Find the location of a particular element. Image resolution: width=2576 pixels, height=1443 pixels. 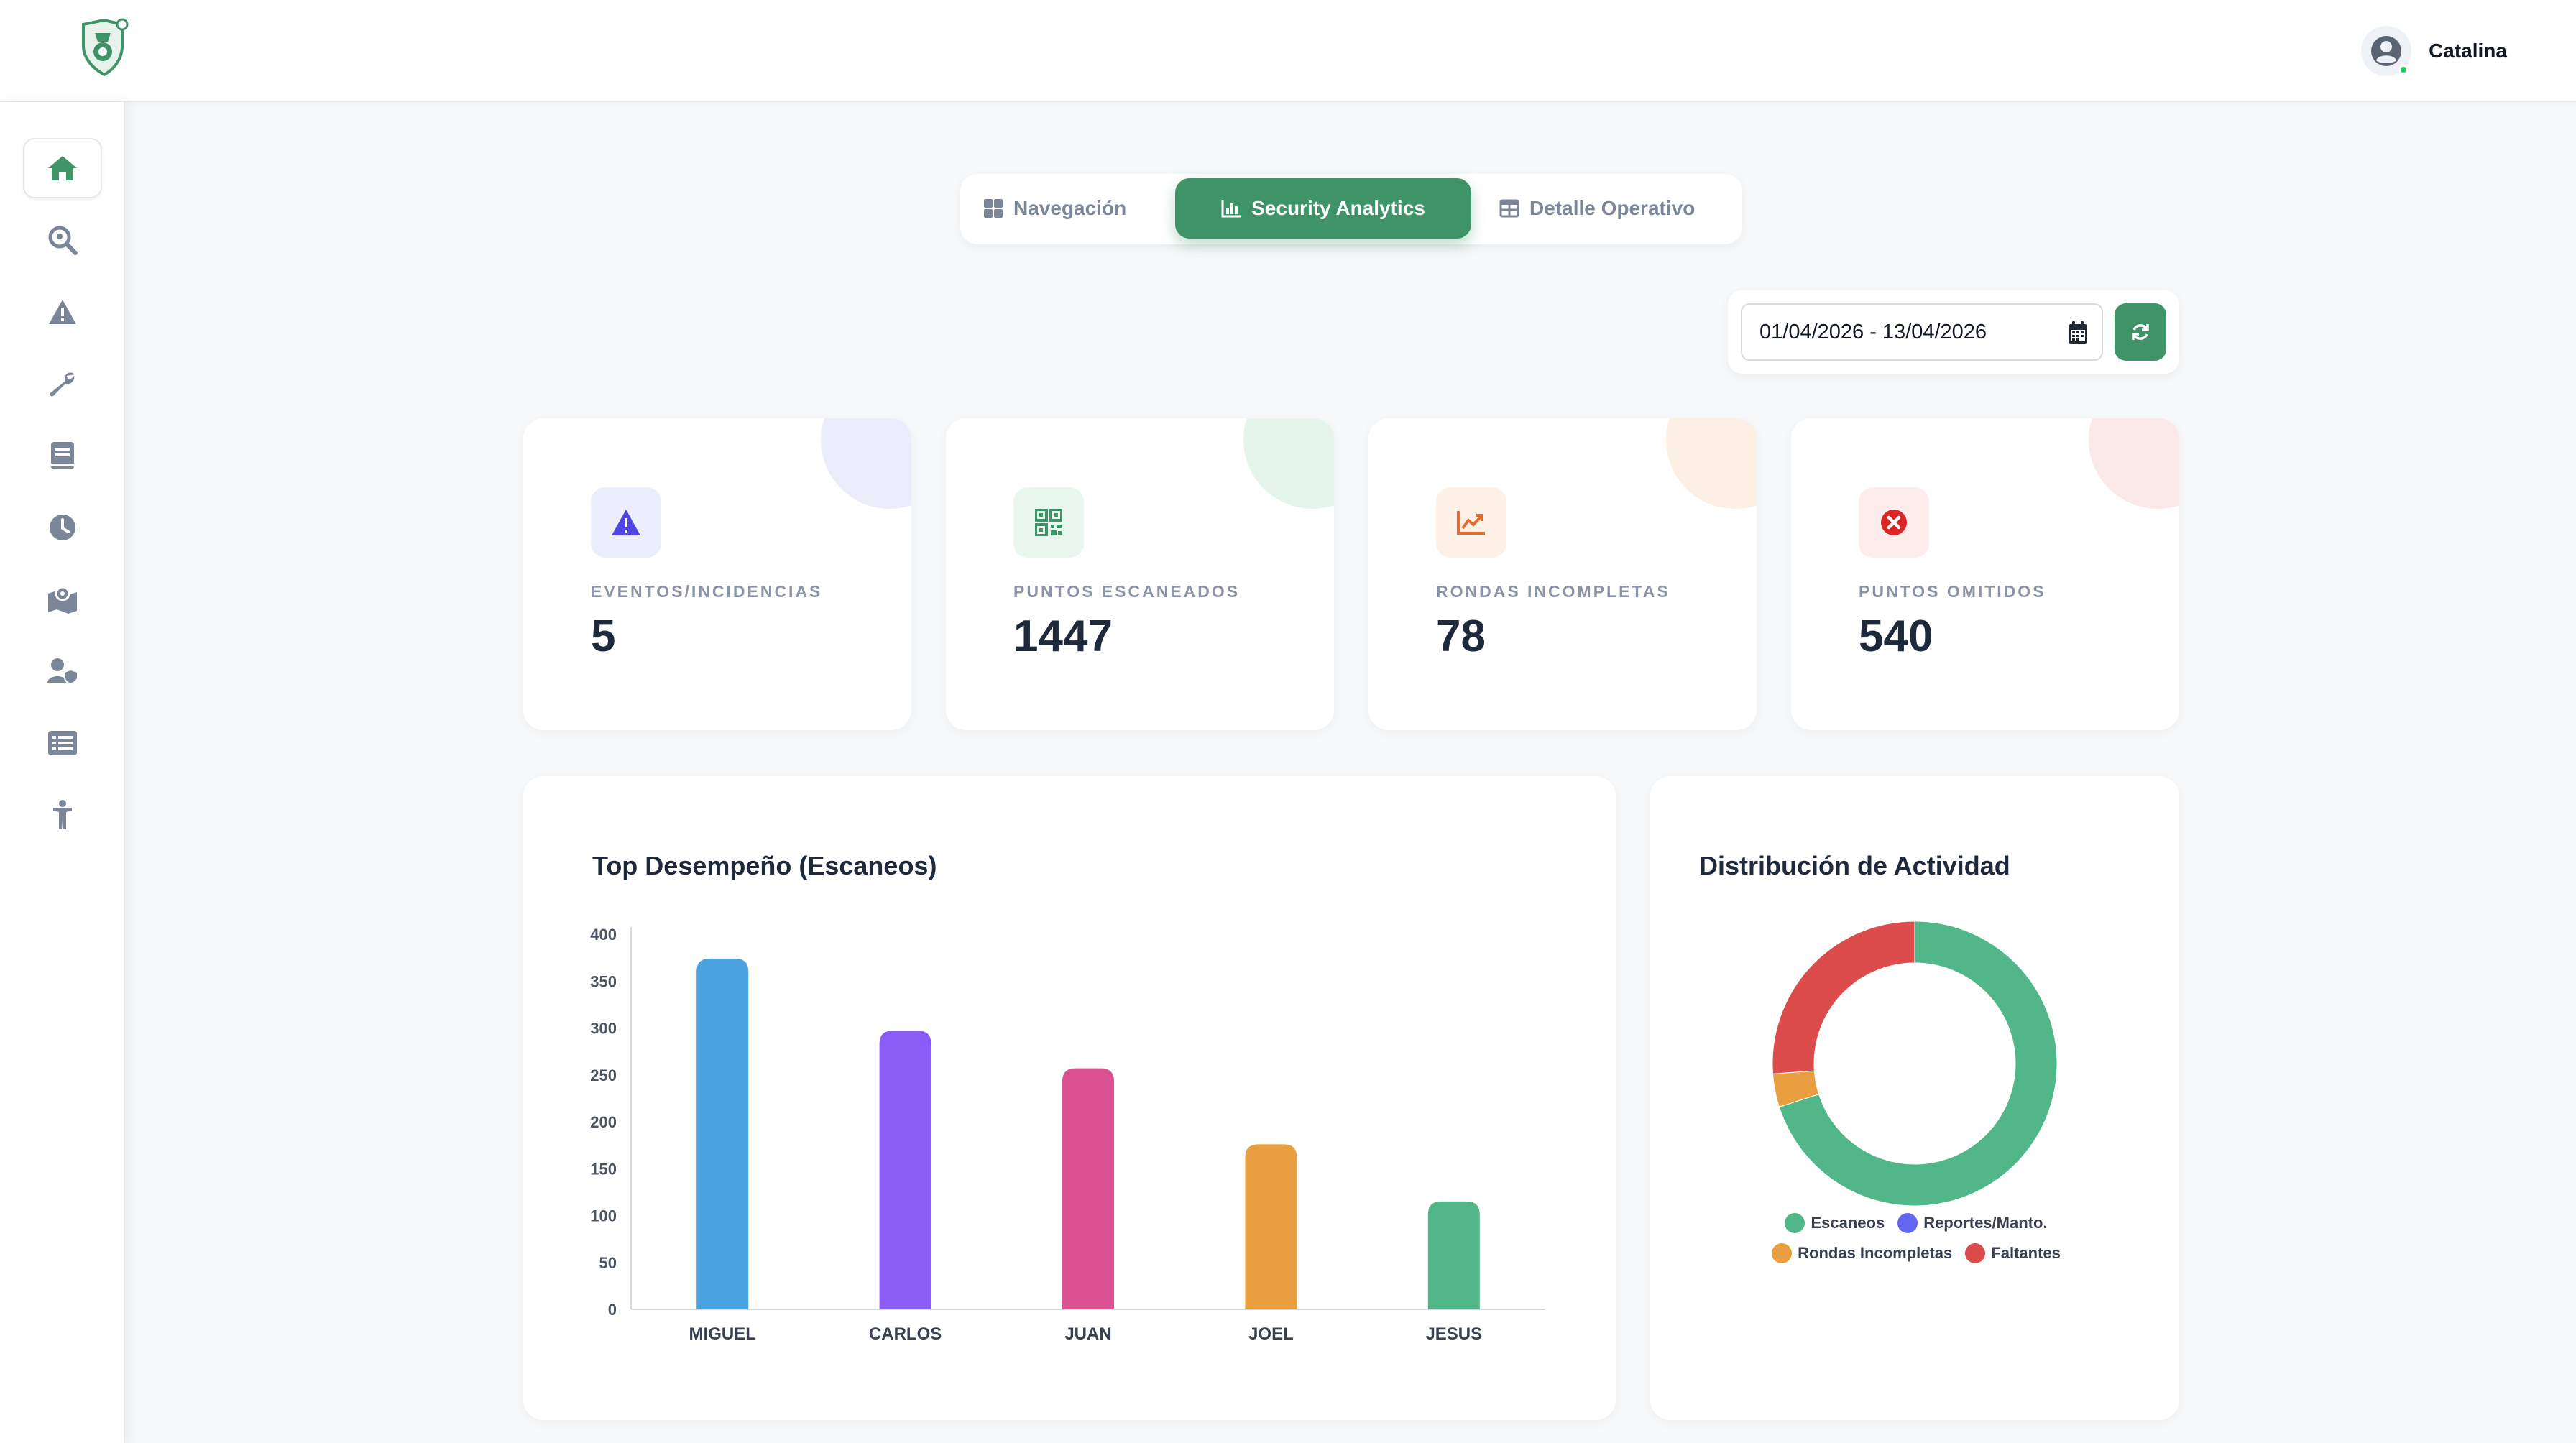

donut-slice-escaneos is located at coordinates (1918, 1064).